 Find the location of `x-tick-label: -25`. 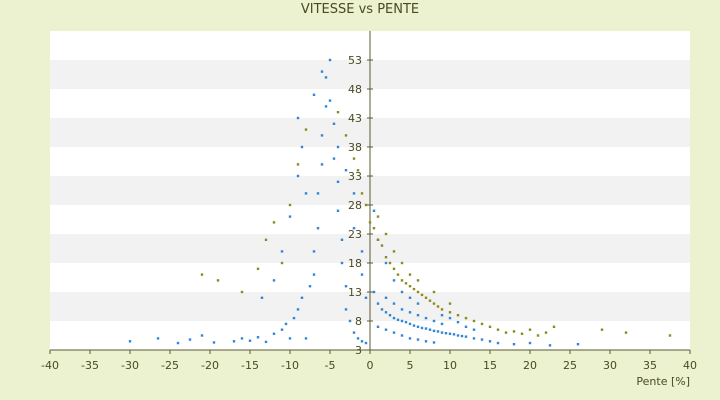

x-tick-label: -25 is located at coordinates (170, 365).